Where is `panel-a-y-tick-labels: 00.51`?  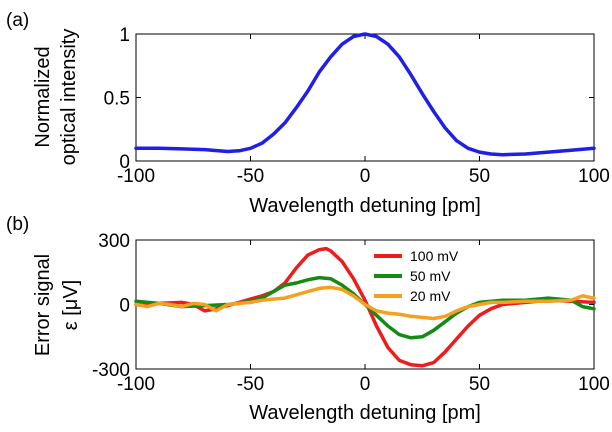
panel-a-y-tick-labels: 00.51 is located at coordinates (117, 99).